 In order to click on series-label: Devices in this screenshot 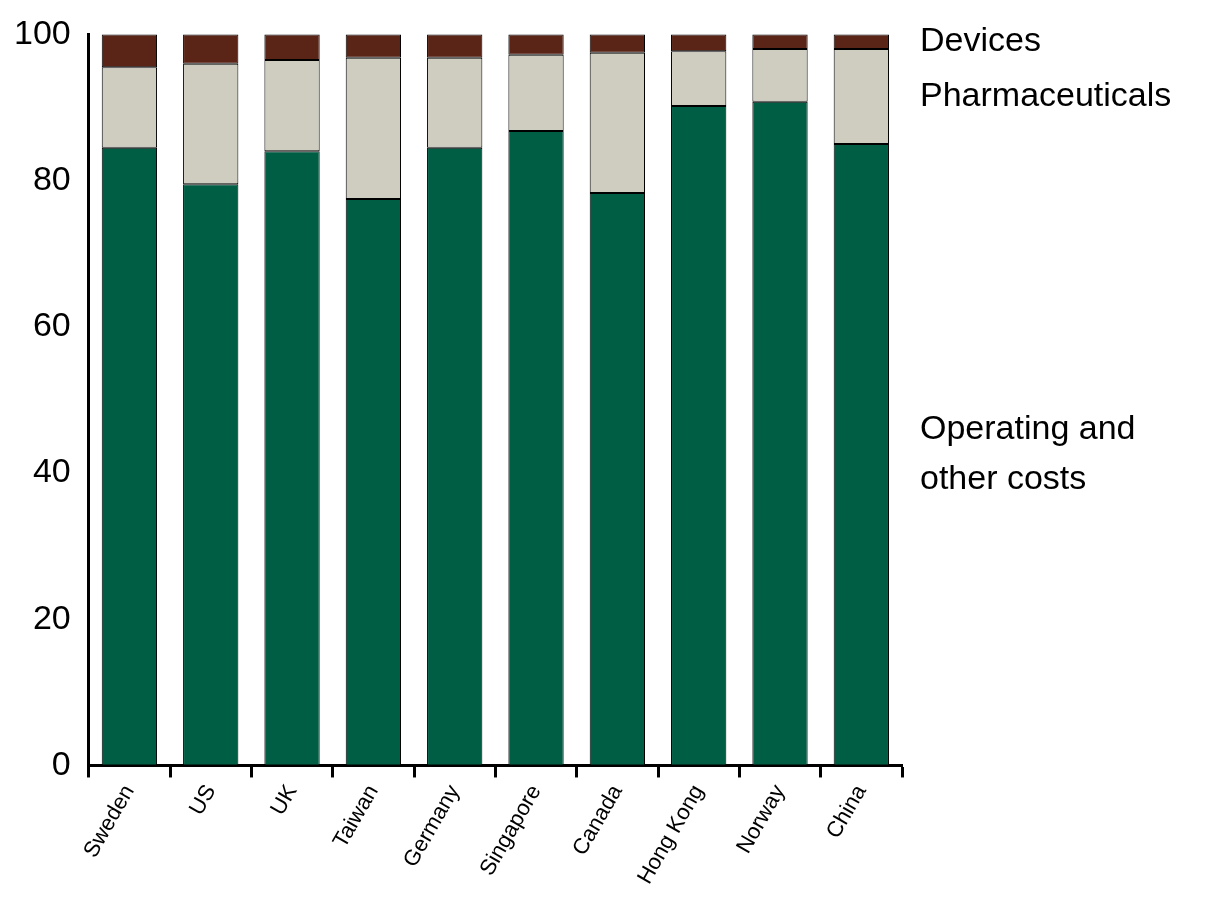, I will do `click(980, 39)`.